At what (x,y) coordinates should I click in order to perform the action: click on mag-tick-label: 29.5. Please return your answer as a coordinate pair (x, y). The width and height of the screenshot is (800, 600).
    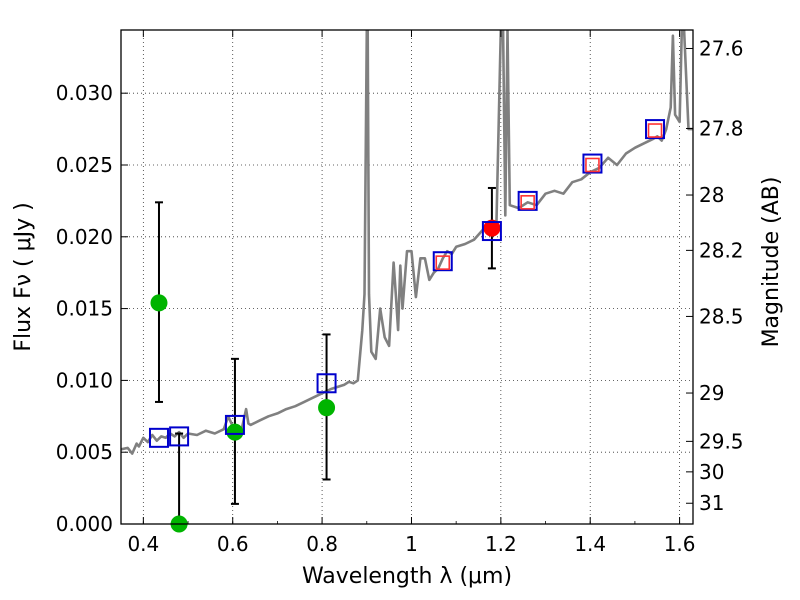
    Looking at the image, I should click on (721, 441).